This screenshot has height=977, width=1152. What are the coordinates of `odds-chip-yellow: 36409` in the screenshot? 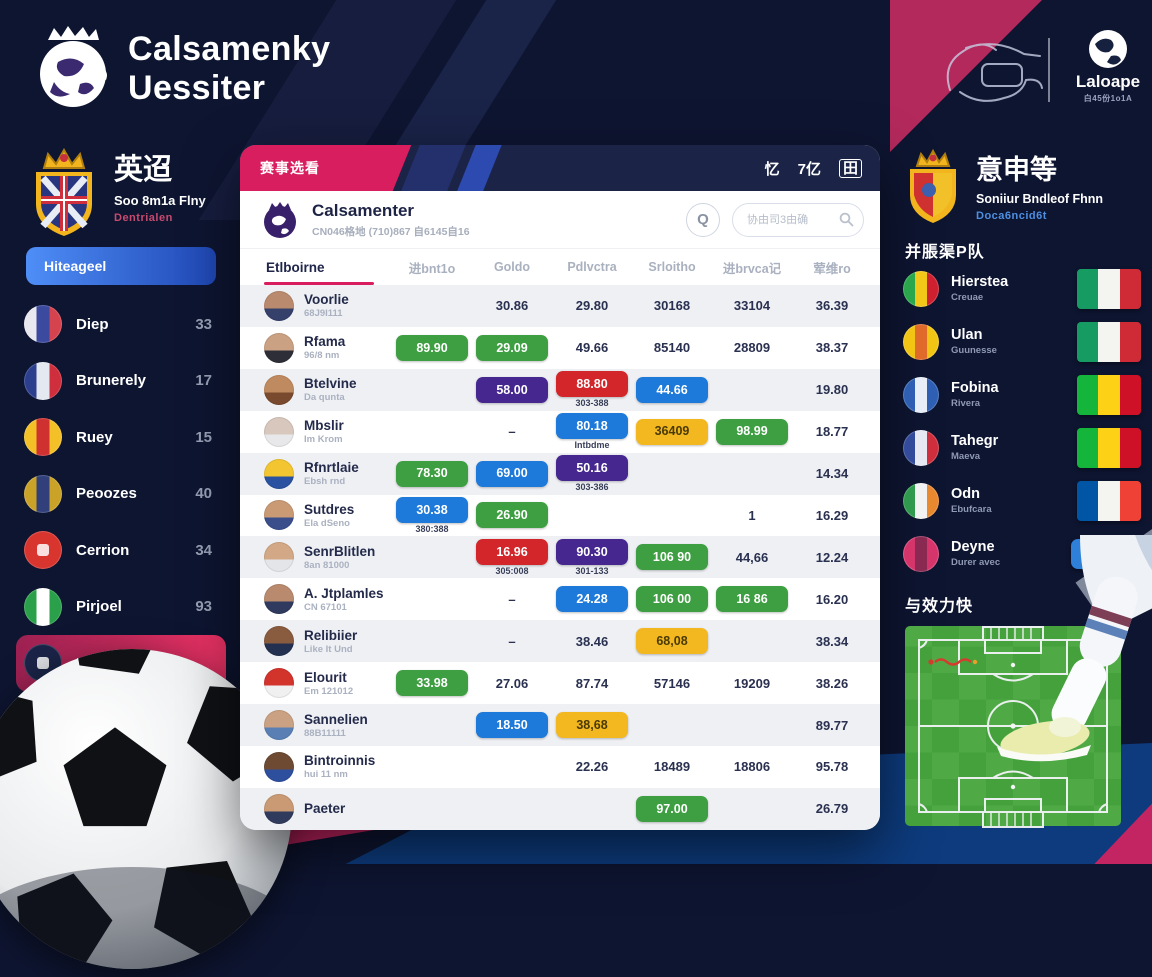 It's located at (672, 431).